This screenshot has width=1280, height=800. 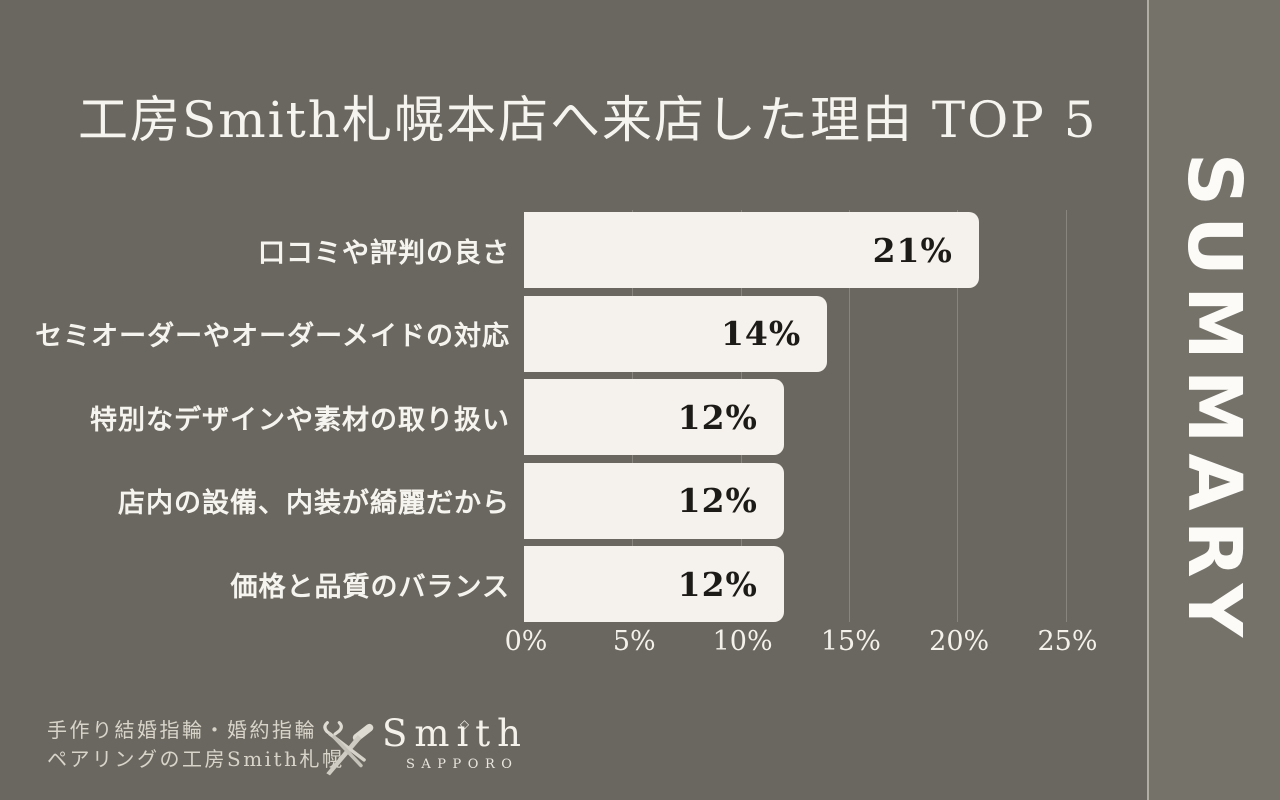 I want to click on summary-panel: SUMMARY, so click(x=1214, y=400).